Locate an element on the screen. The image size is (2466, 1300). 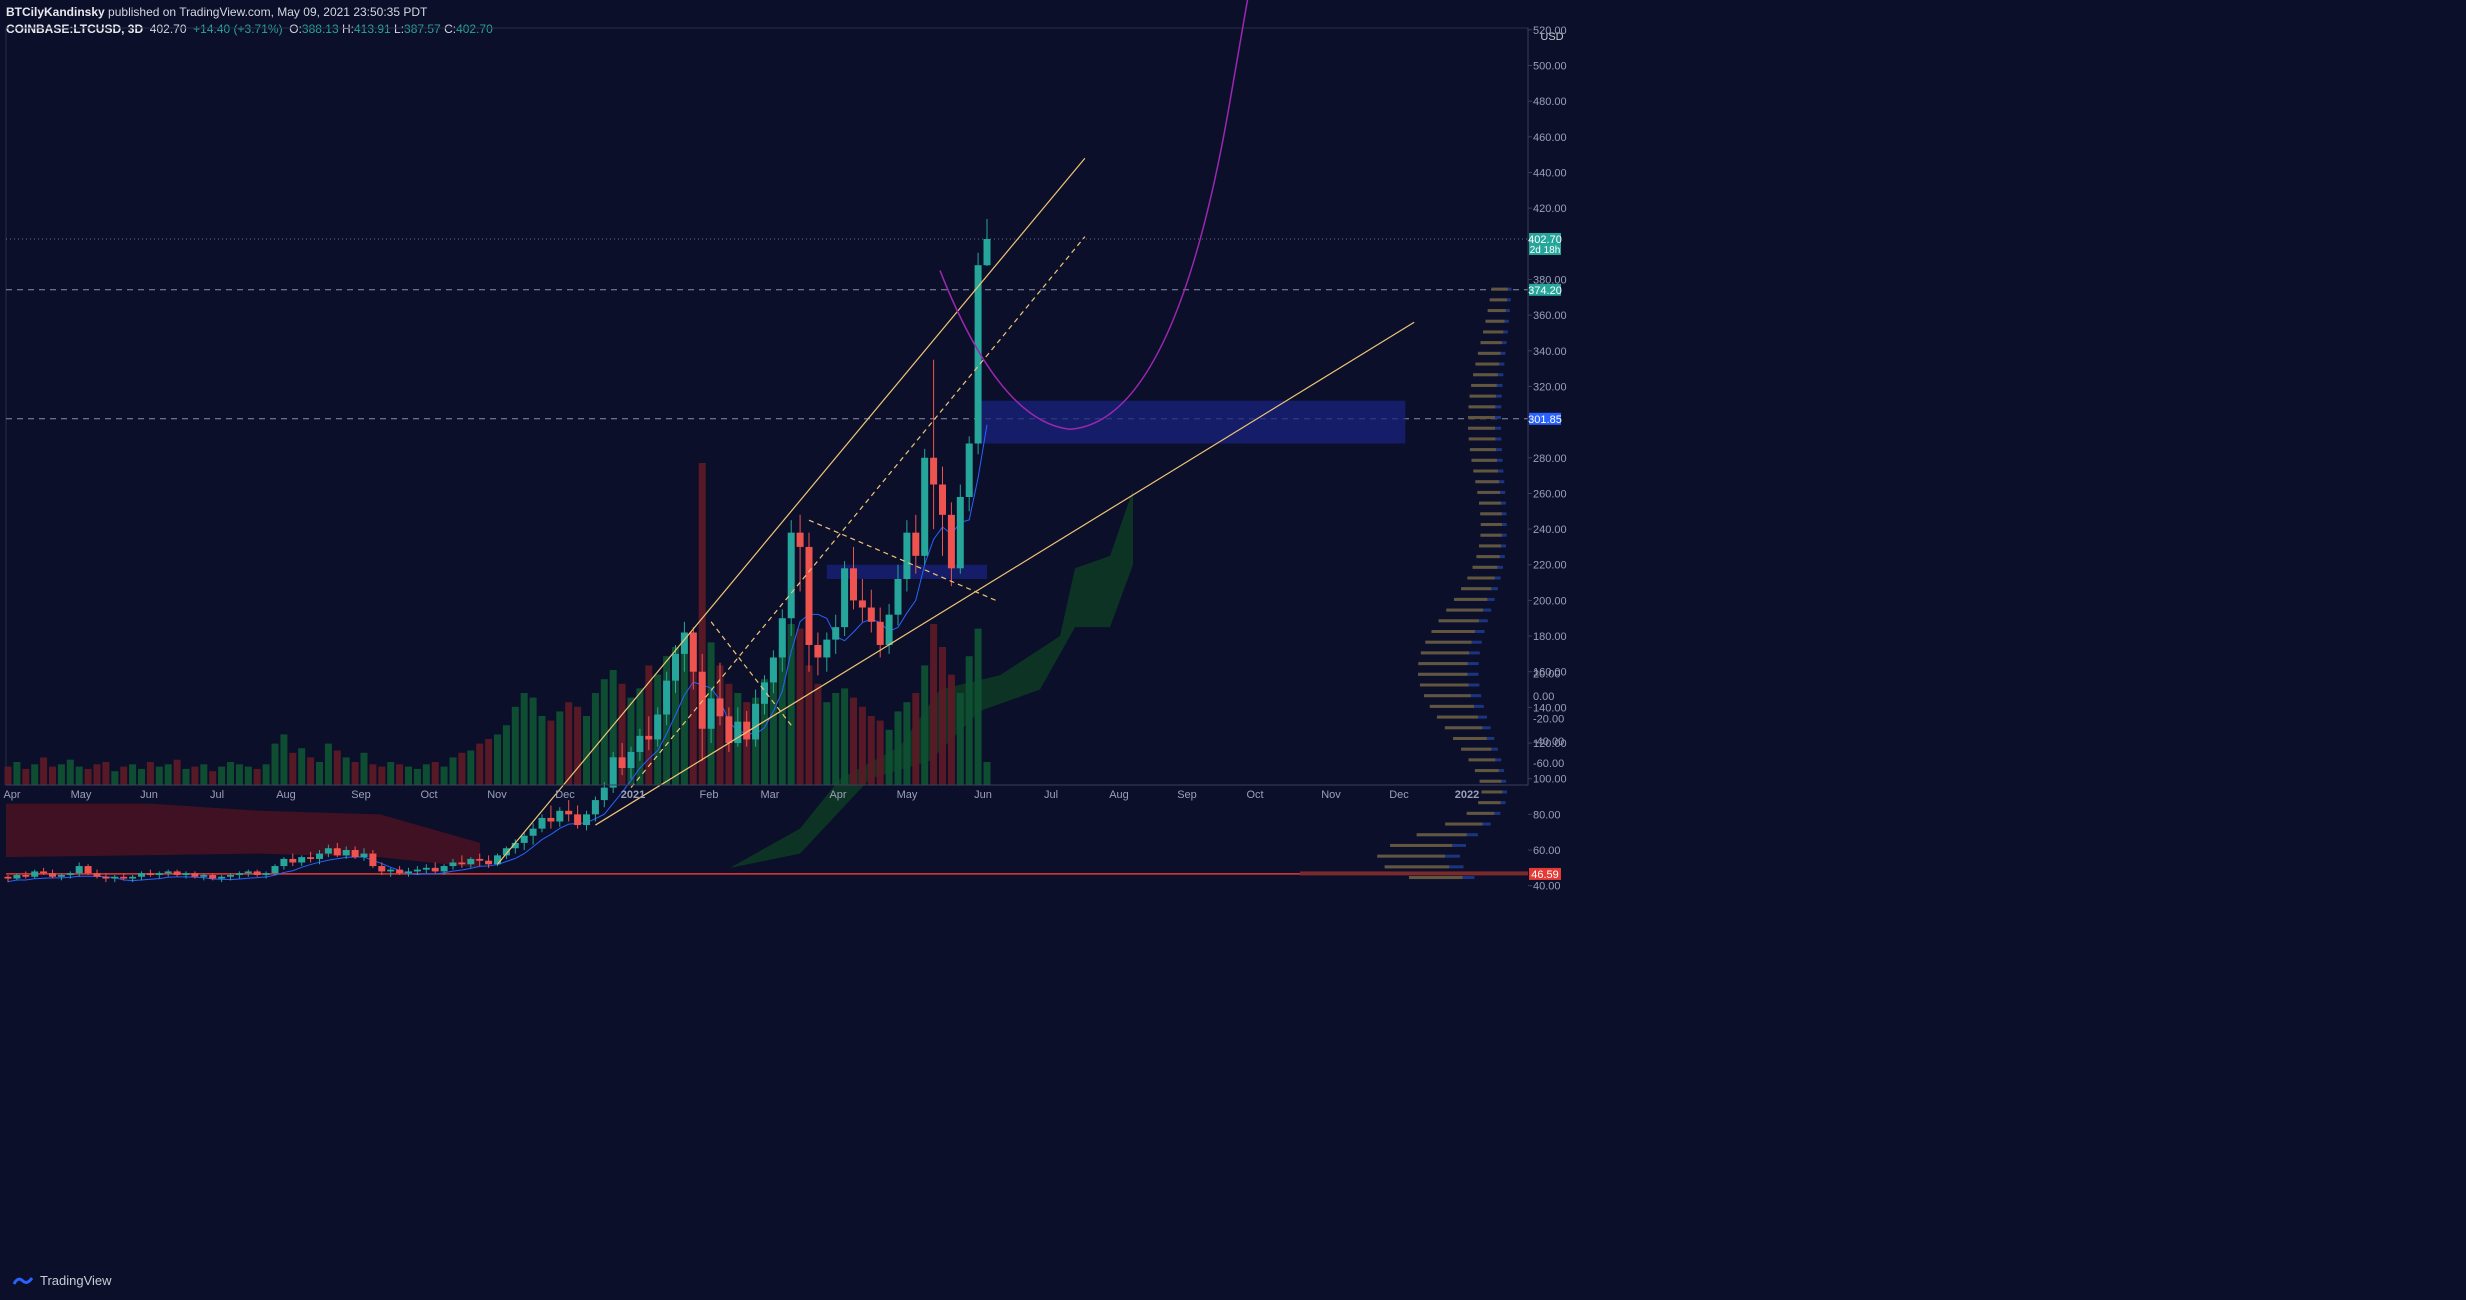
price-tick: 320.00 is located at coordinates (1550, 387).